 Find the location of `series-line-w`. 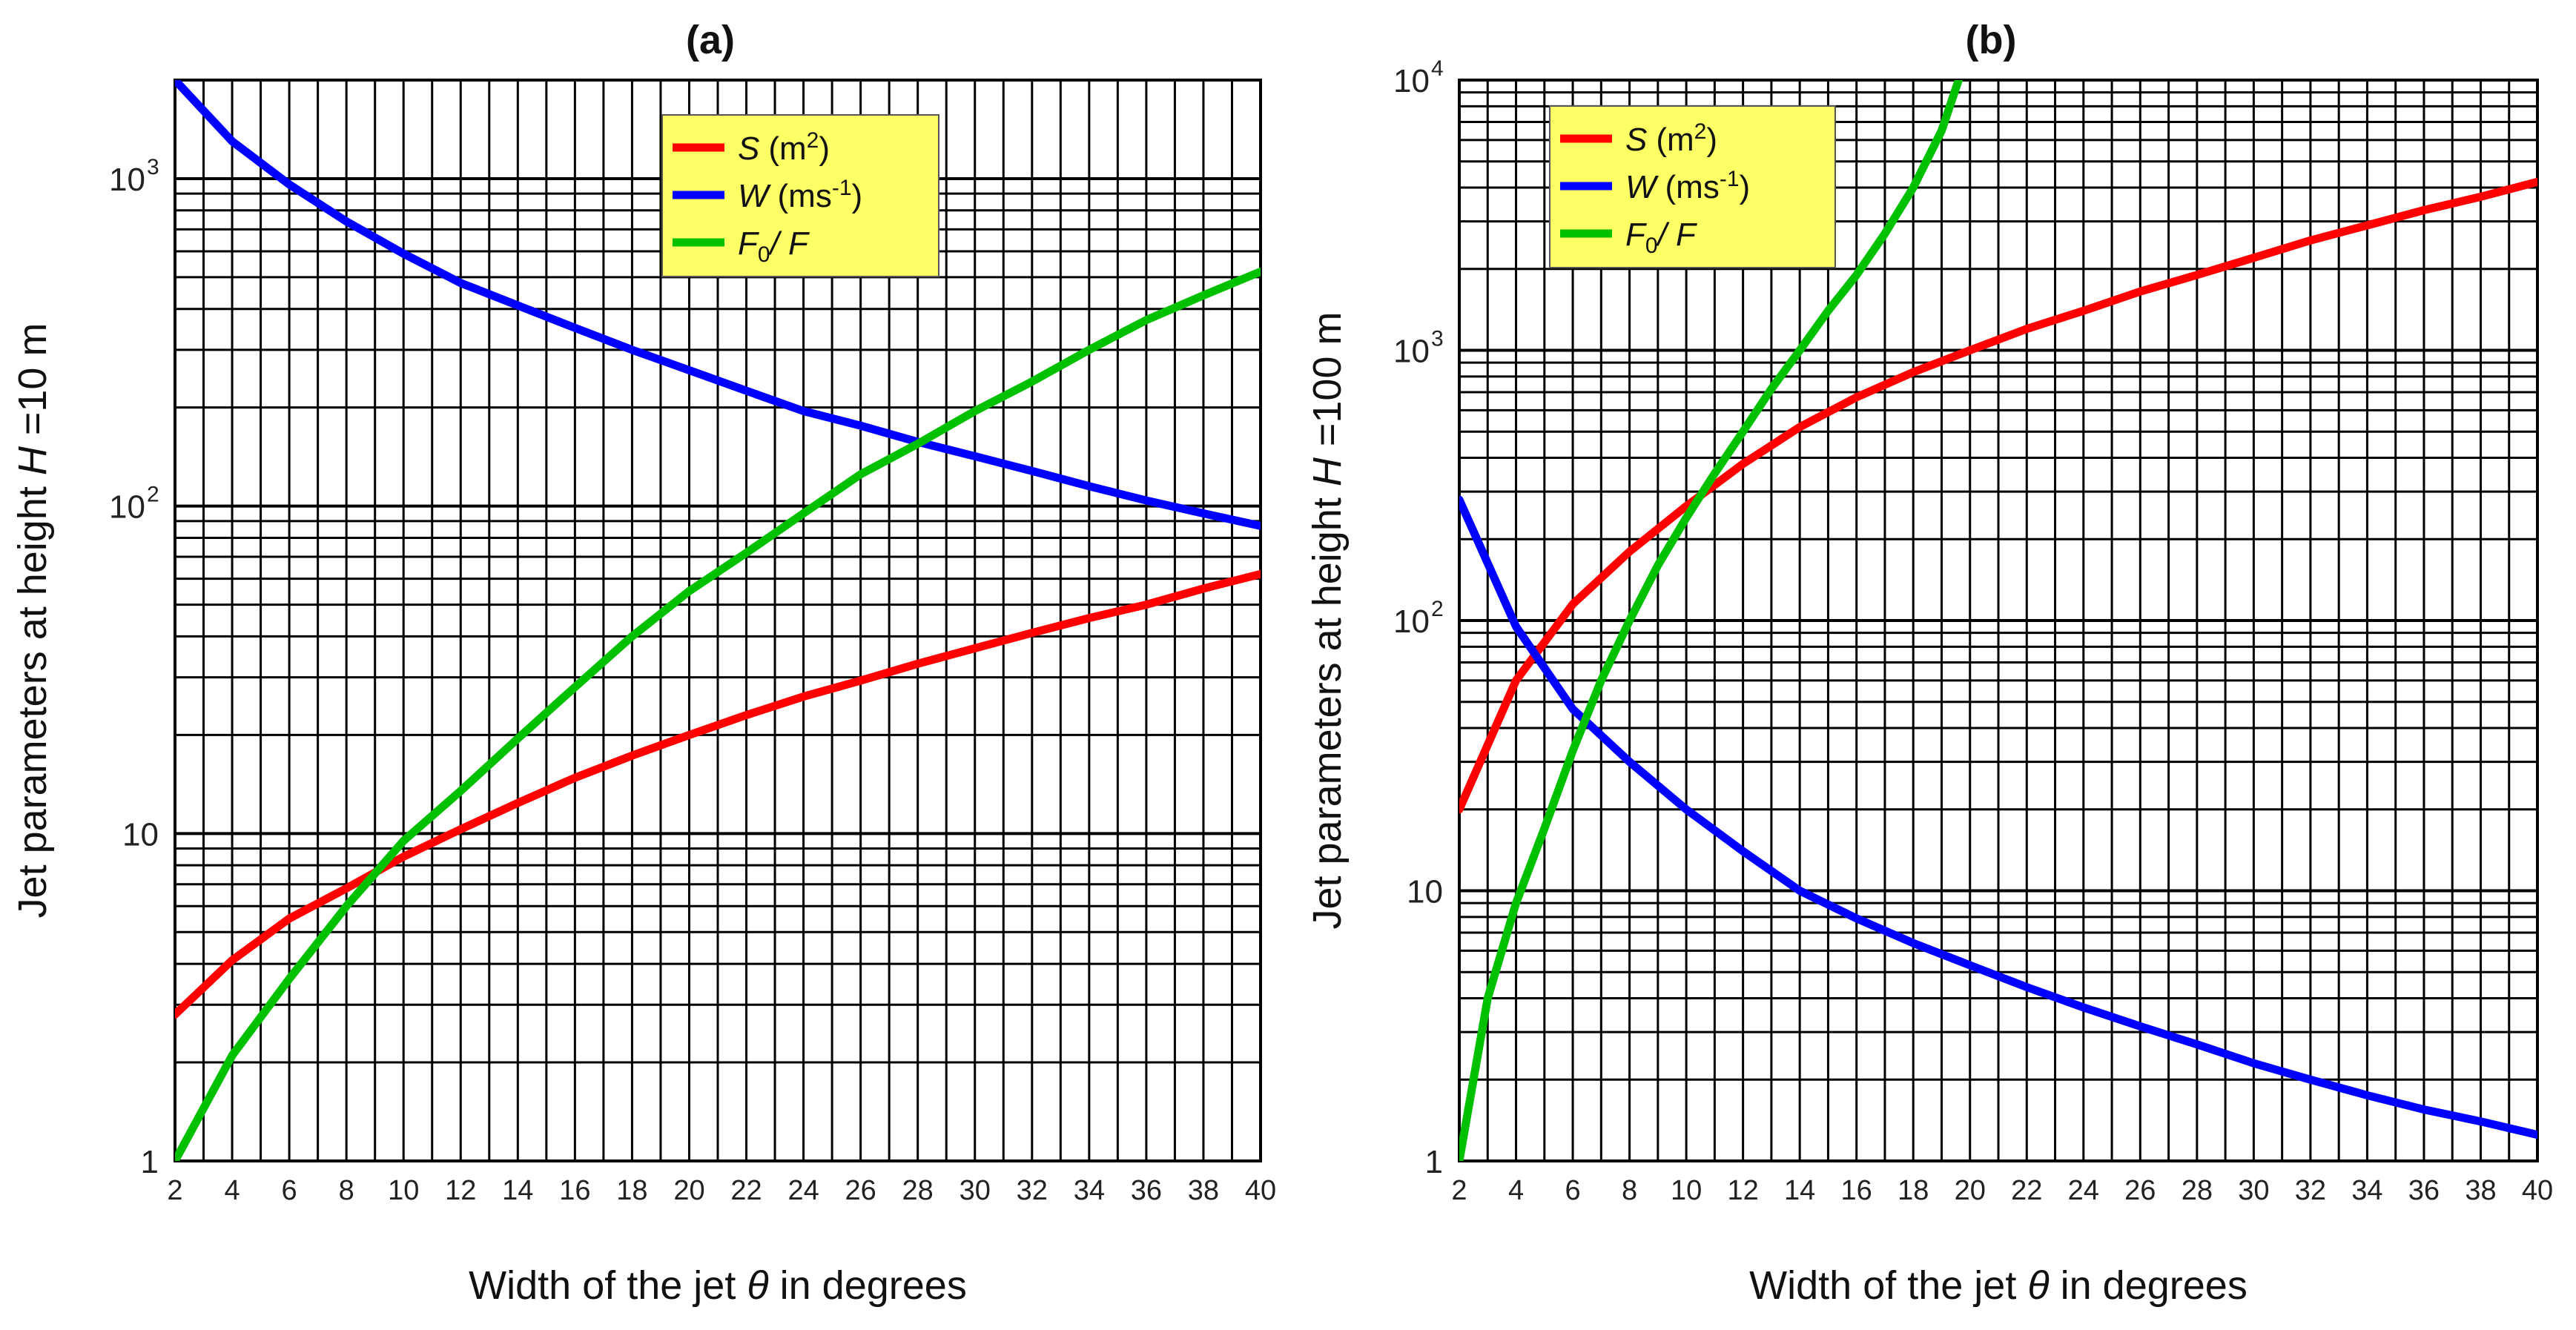

series-line-w is located at coordinates (718, 305).